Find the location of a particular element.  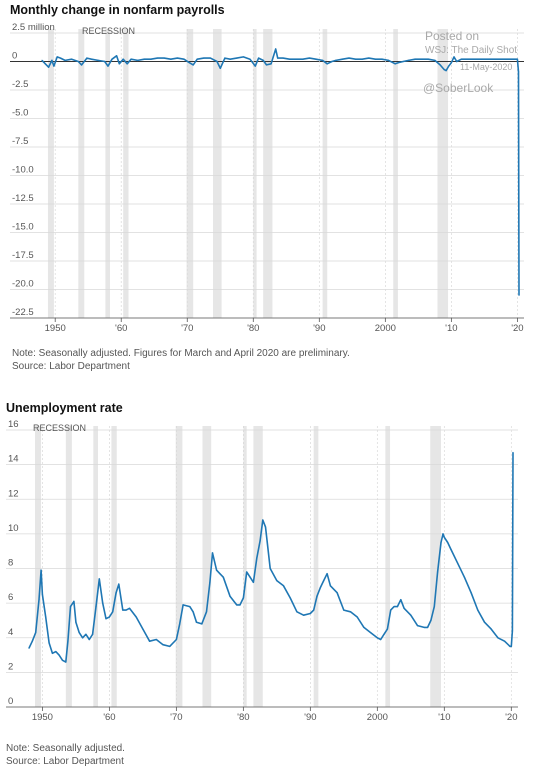

payrolls-source: Source: Labor Department is located at coordinates (71, 366).